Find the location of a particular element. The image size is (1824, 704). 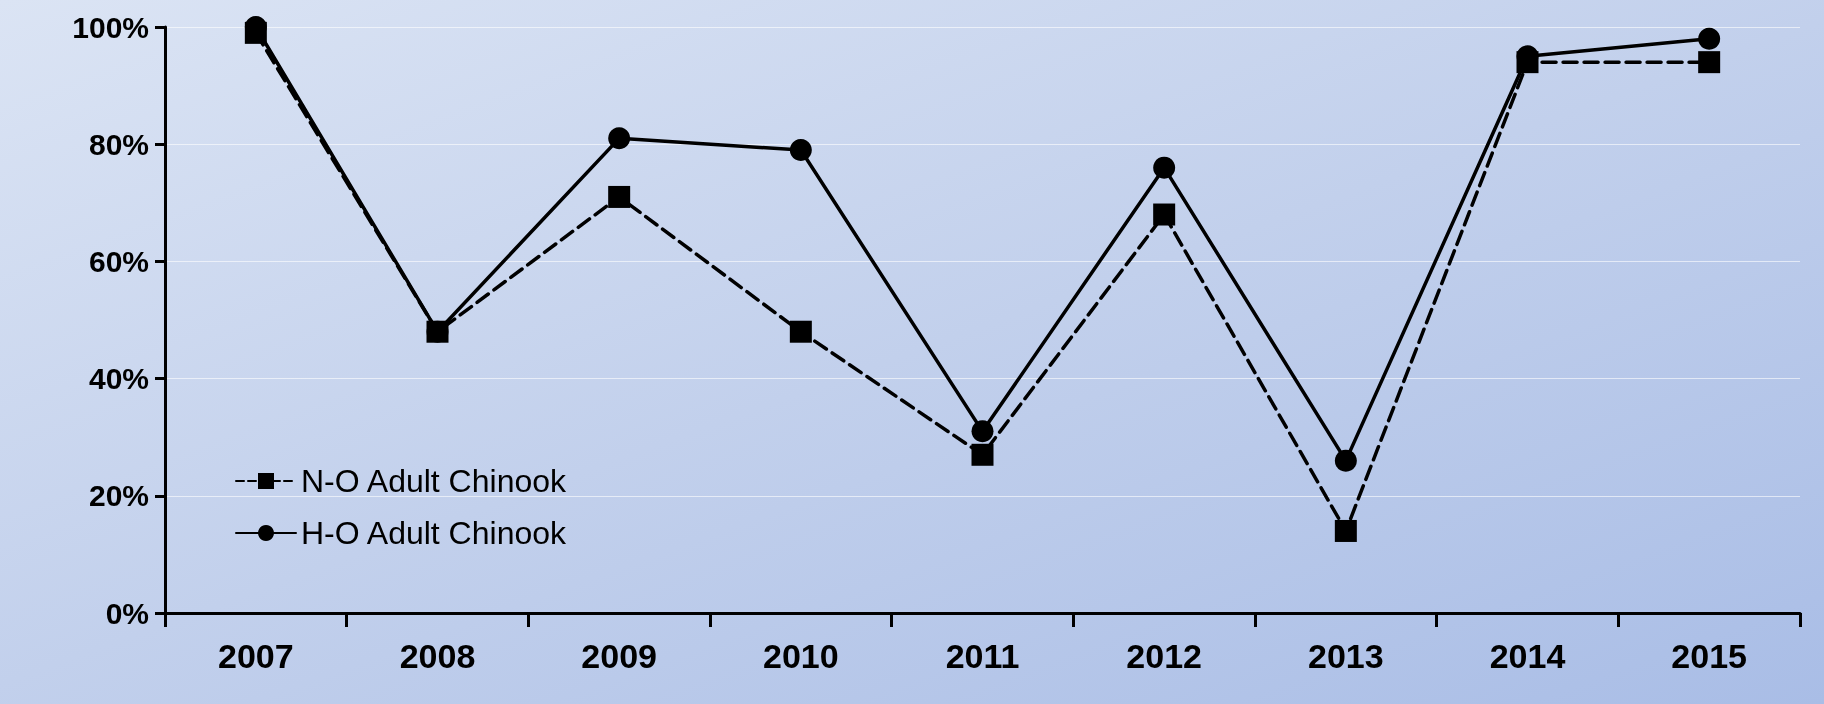

y-tick-label: 0% is located at coordinates (127, 613).